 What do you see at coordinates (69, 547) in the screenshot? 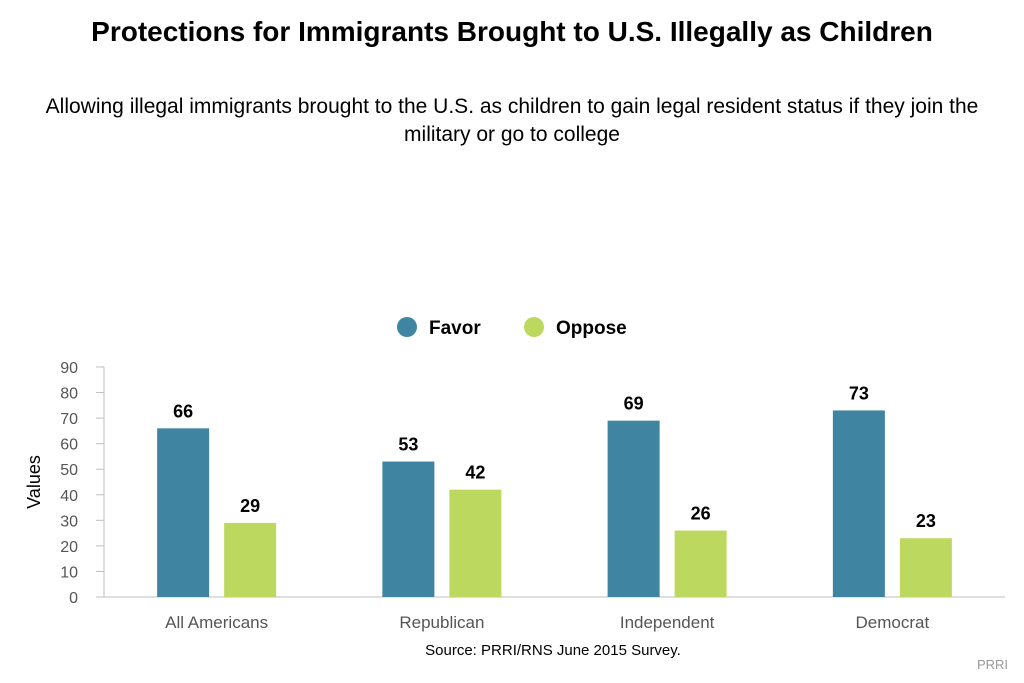
I see `y-tick-label: 20` at bounding box center [69, 547].